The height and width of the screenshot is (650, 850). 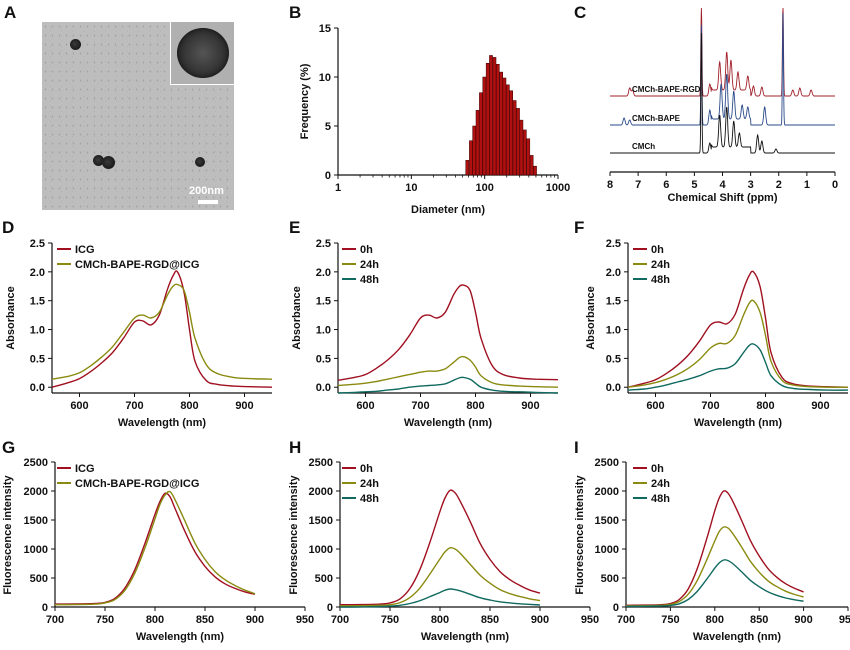 What do you see at coordinates (208, 202) in the screenshot?
I see `scale-bar` at bounding box center [208, 202].